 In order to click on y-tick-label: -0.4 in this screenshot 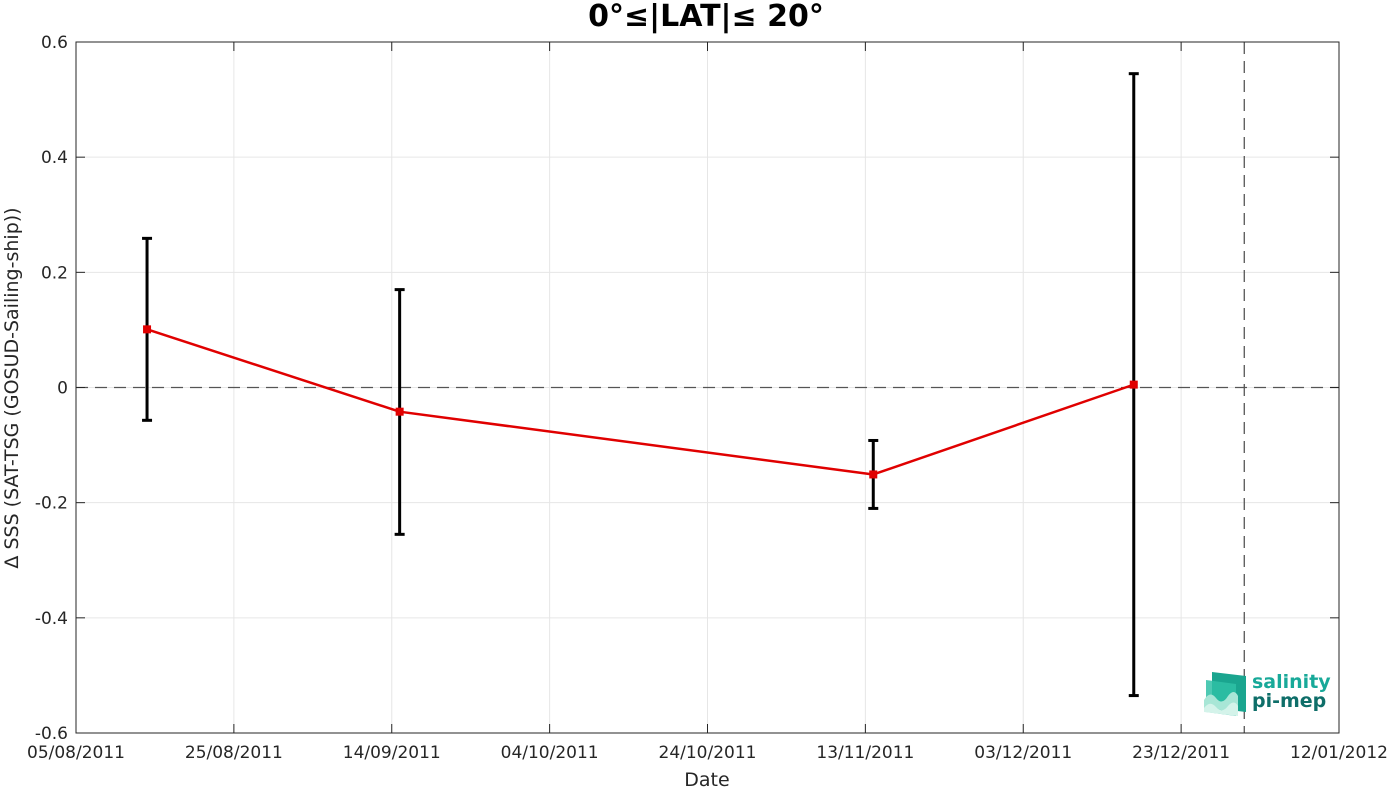, I will do `click(51, 619)`.